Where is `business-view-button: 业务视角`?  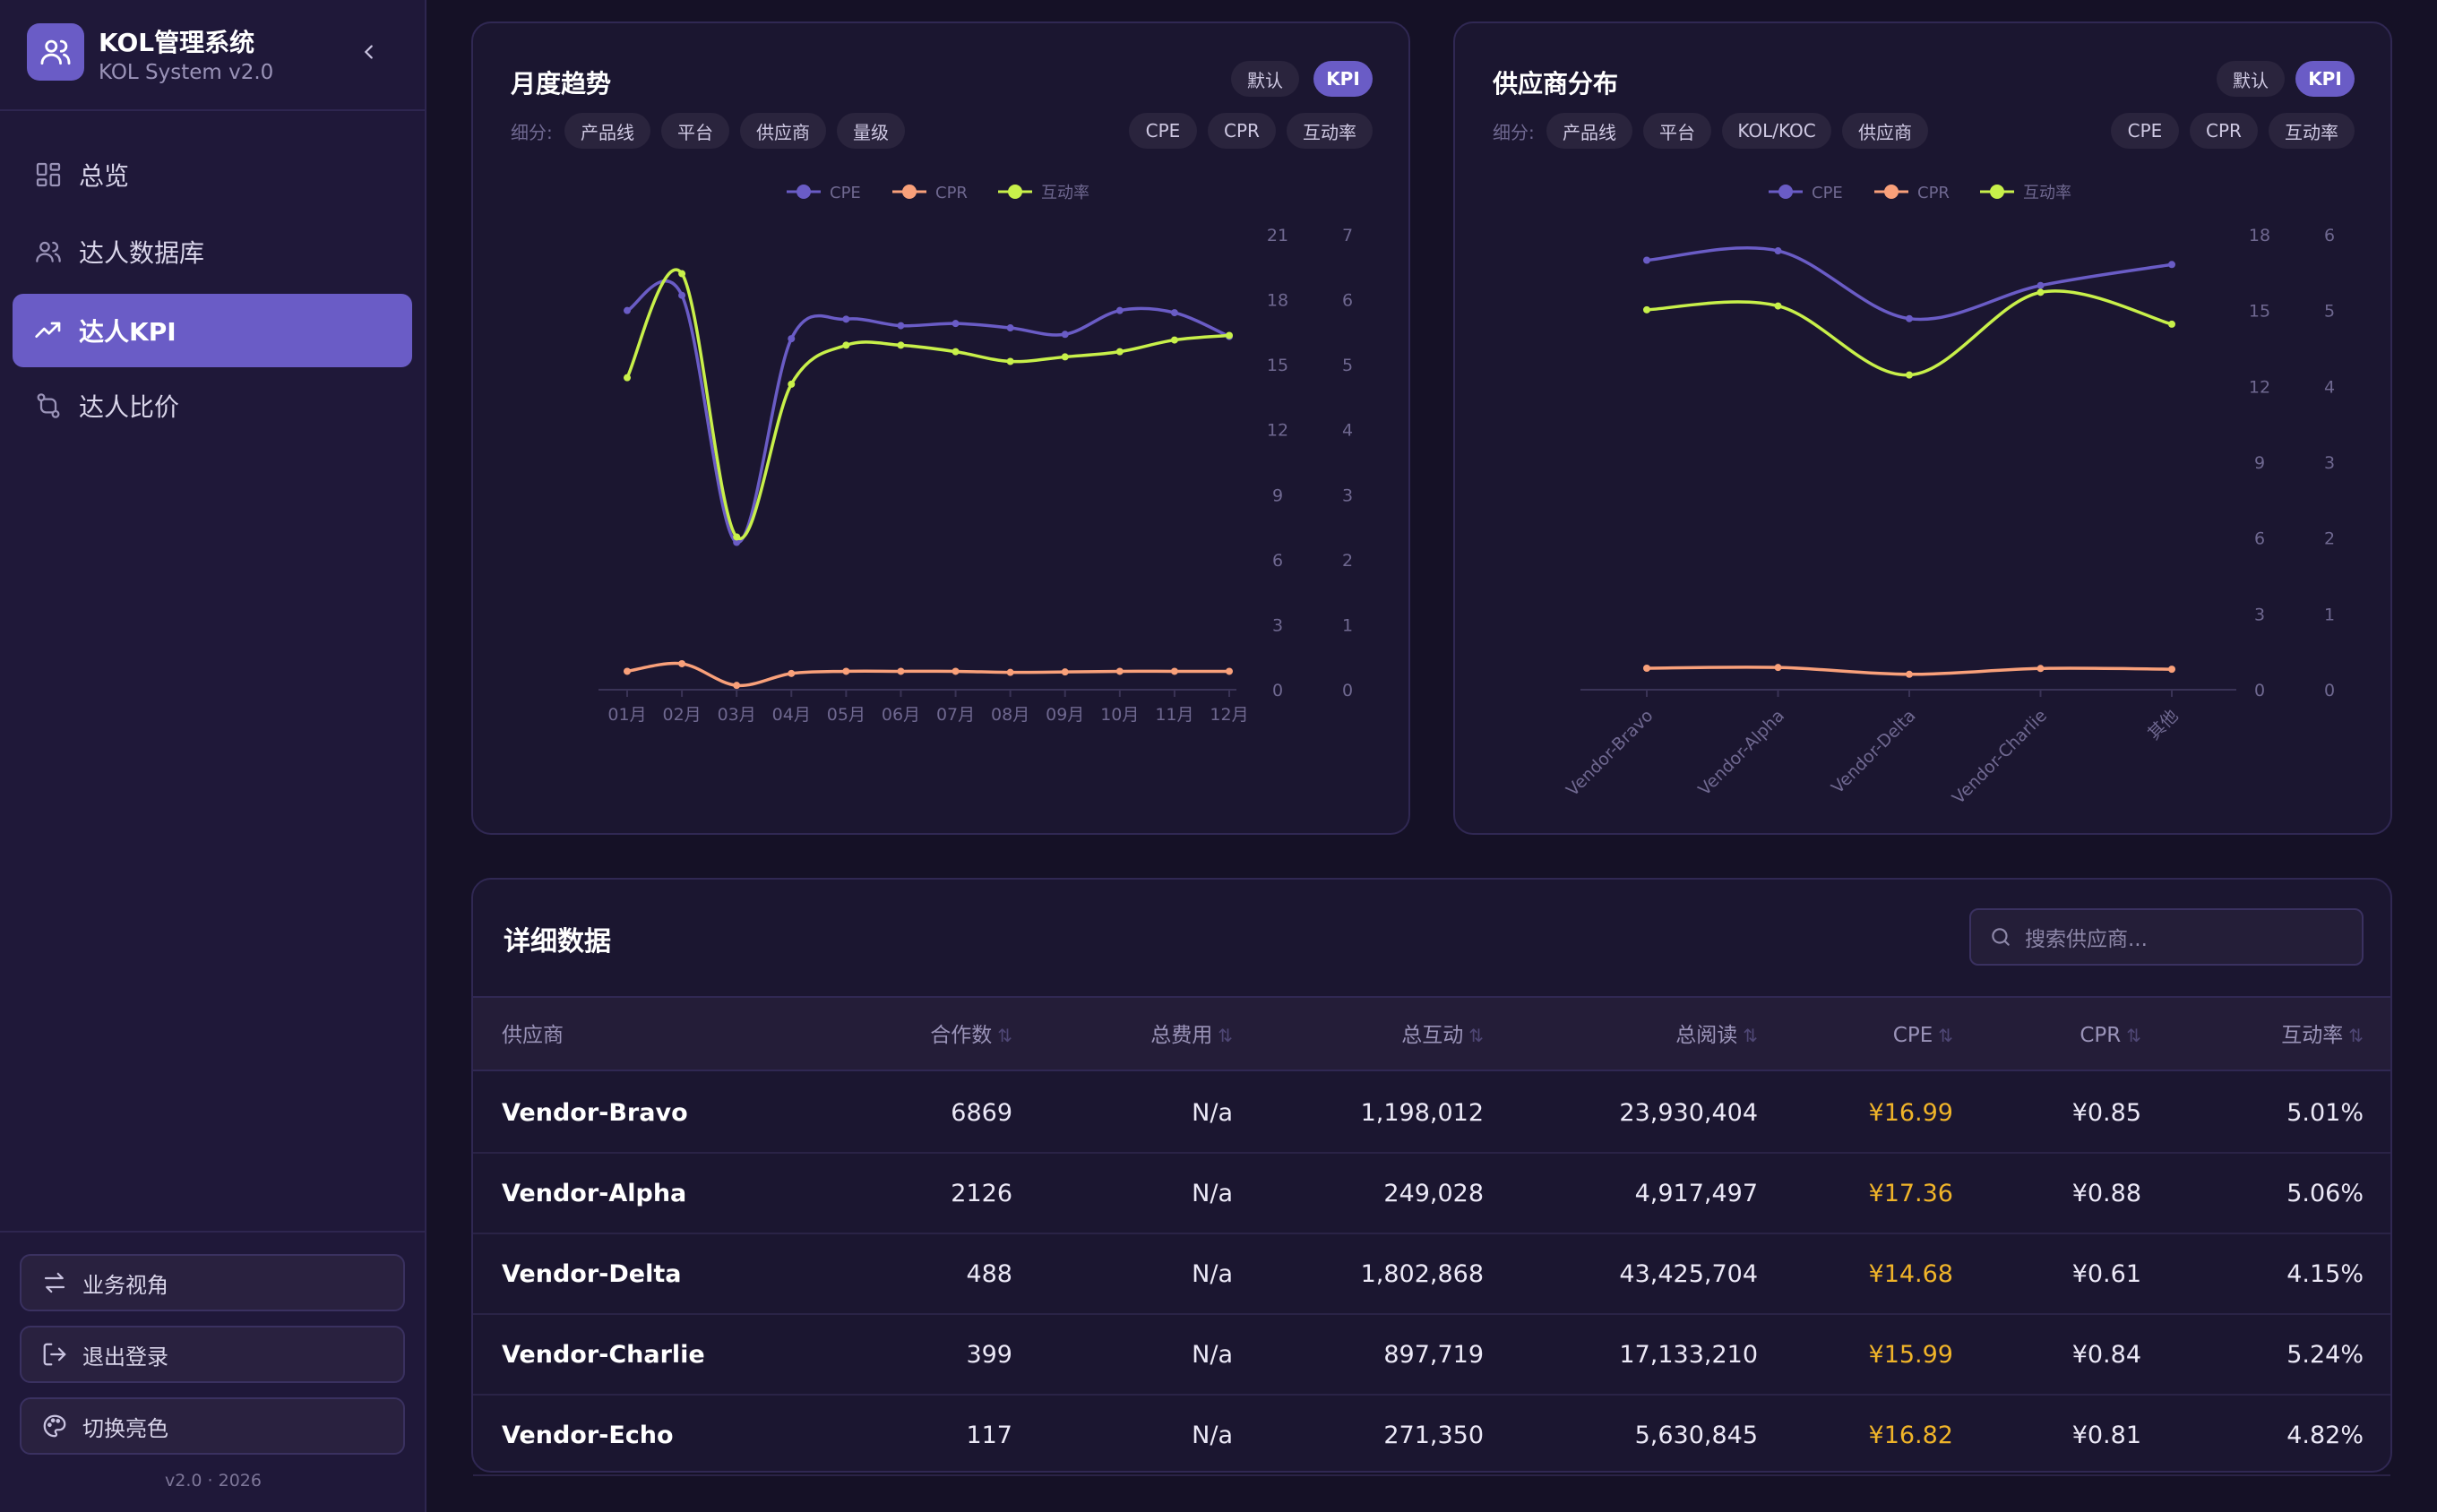 business-view-button: 业务视角 is located at coordinates (212, 1283).